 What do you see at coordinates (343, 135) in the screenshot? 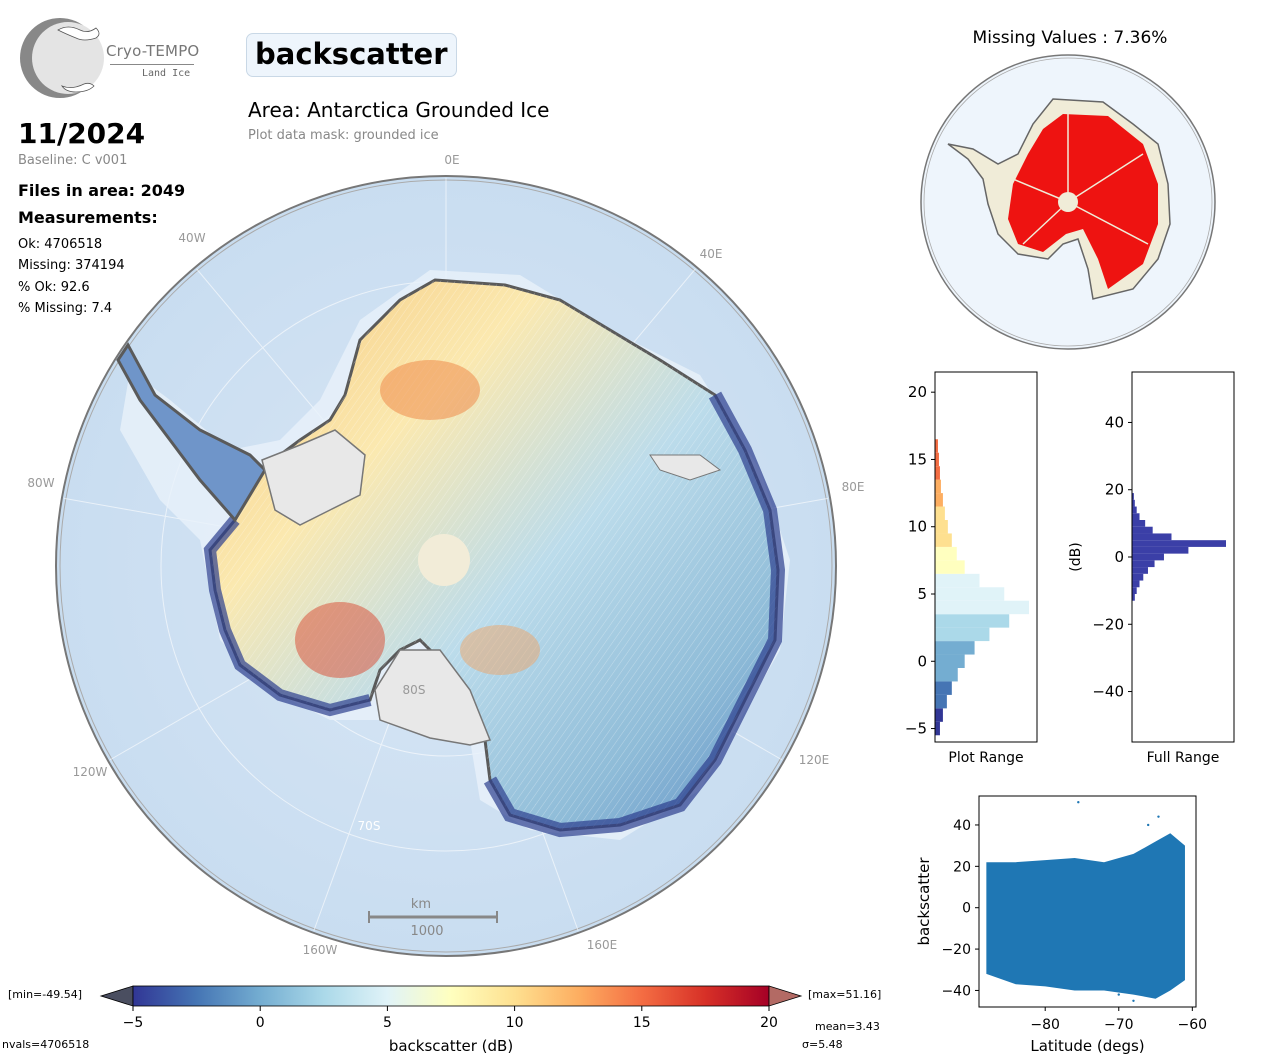
I see `mask-note: Plot data mask: grounded ice` at bounding box center [343, 135].